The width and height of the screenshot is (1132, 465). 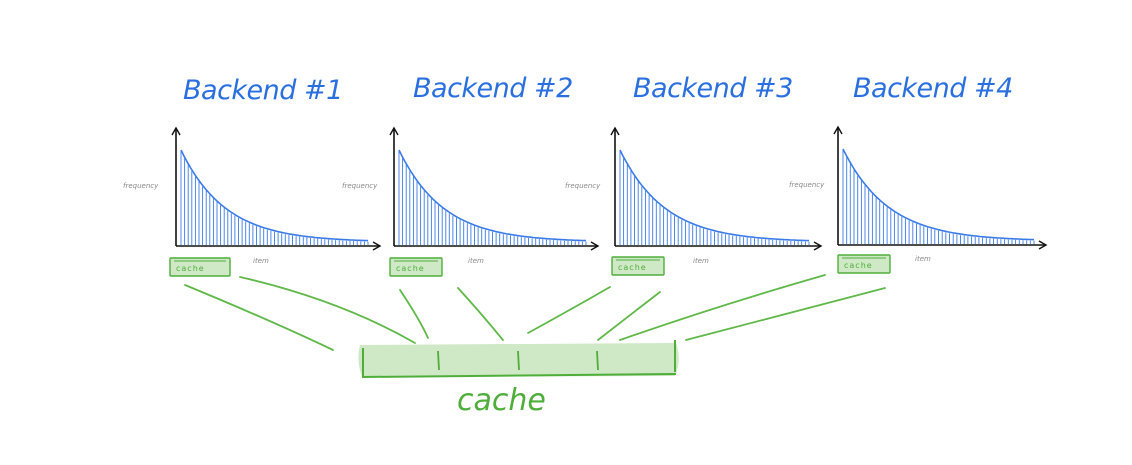 I want to click on backend-panel-2: Backend #2 frequency item cache, so click(x=471, y=175).